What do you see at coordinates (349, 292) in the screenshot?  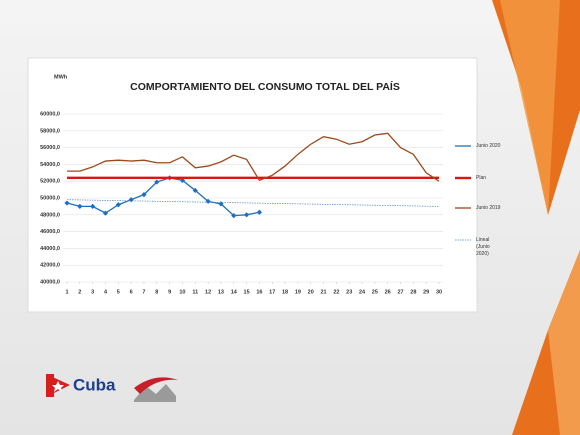 I see `x-tick-label: 23` at bounding box center [349, 292].